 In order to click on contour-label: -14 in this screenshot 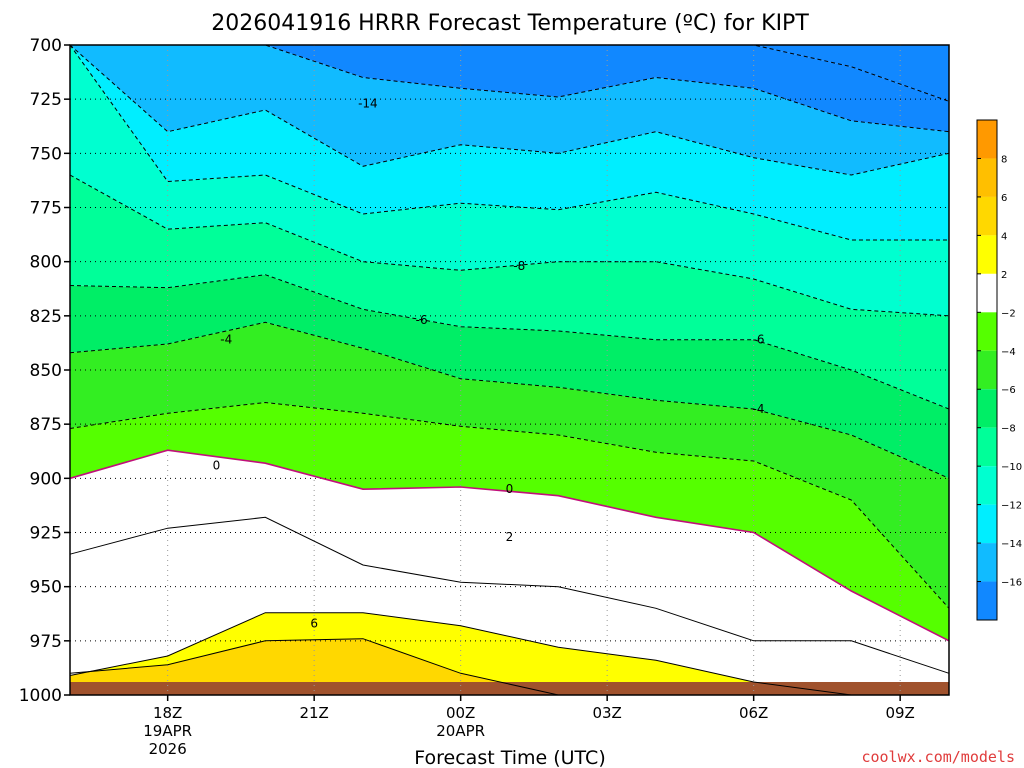, I will do `click(368, 104)`.